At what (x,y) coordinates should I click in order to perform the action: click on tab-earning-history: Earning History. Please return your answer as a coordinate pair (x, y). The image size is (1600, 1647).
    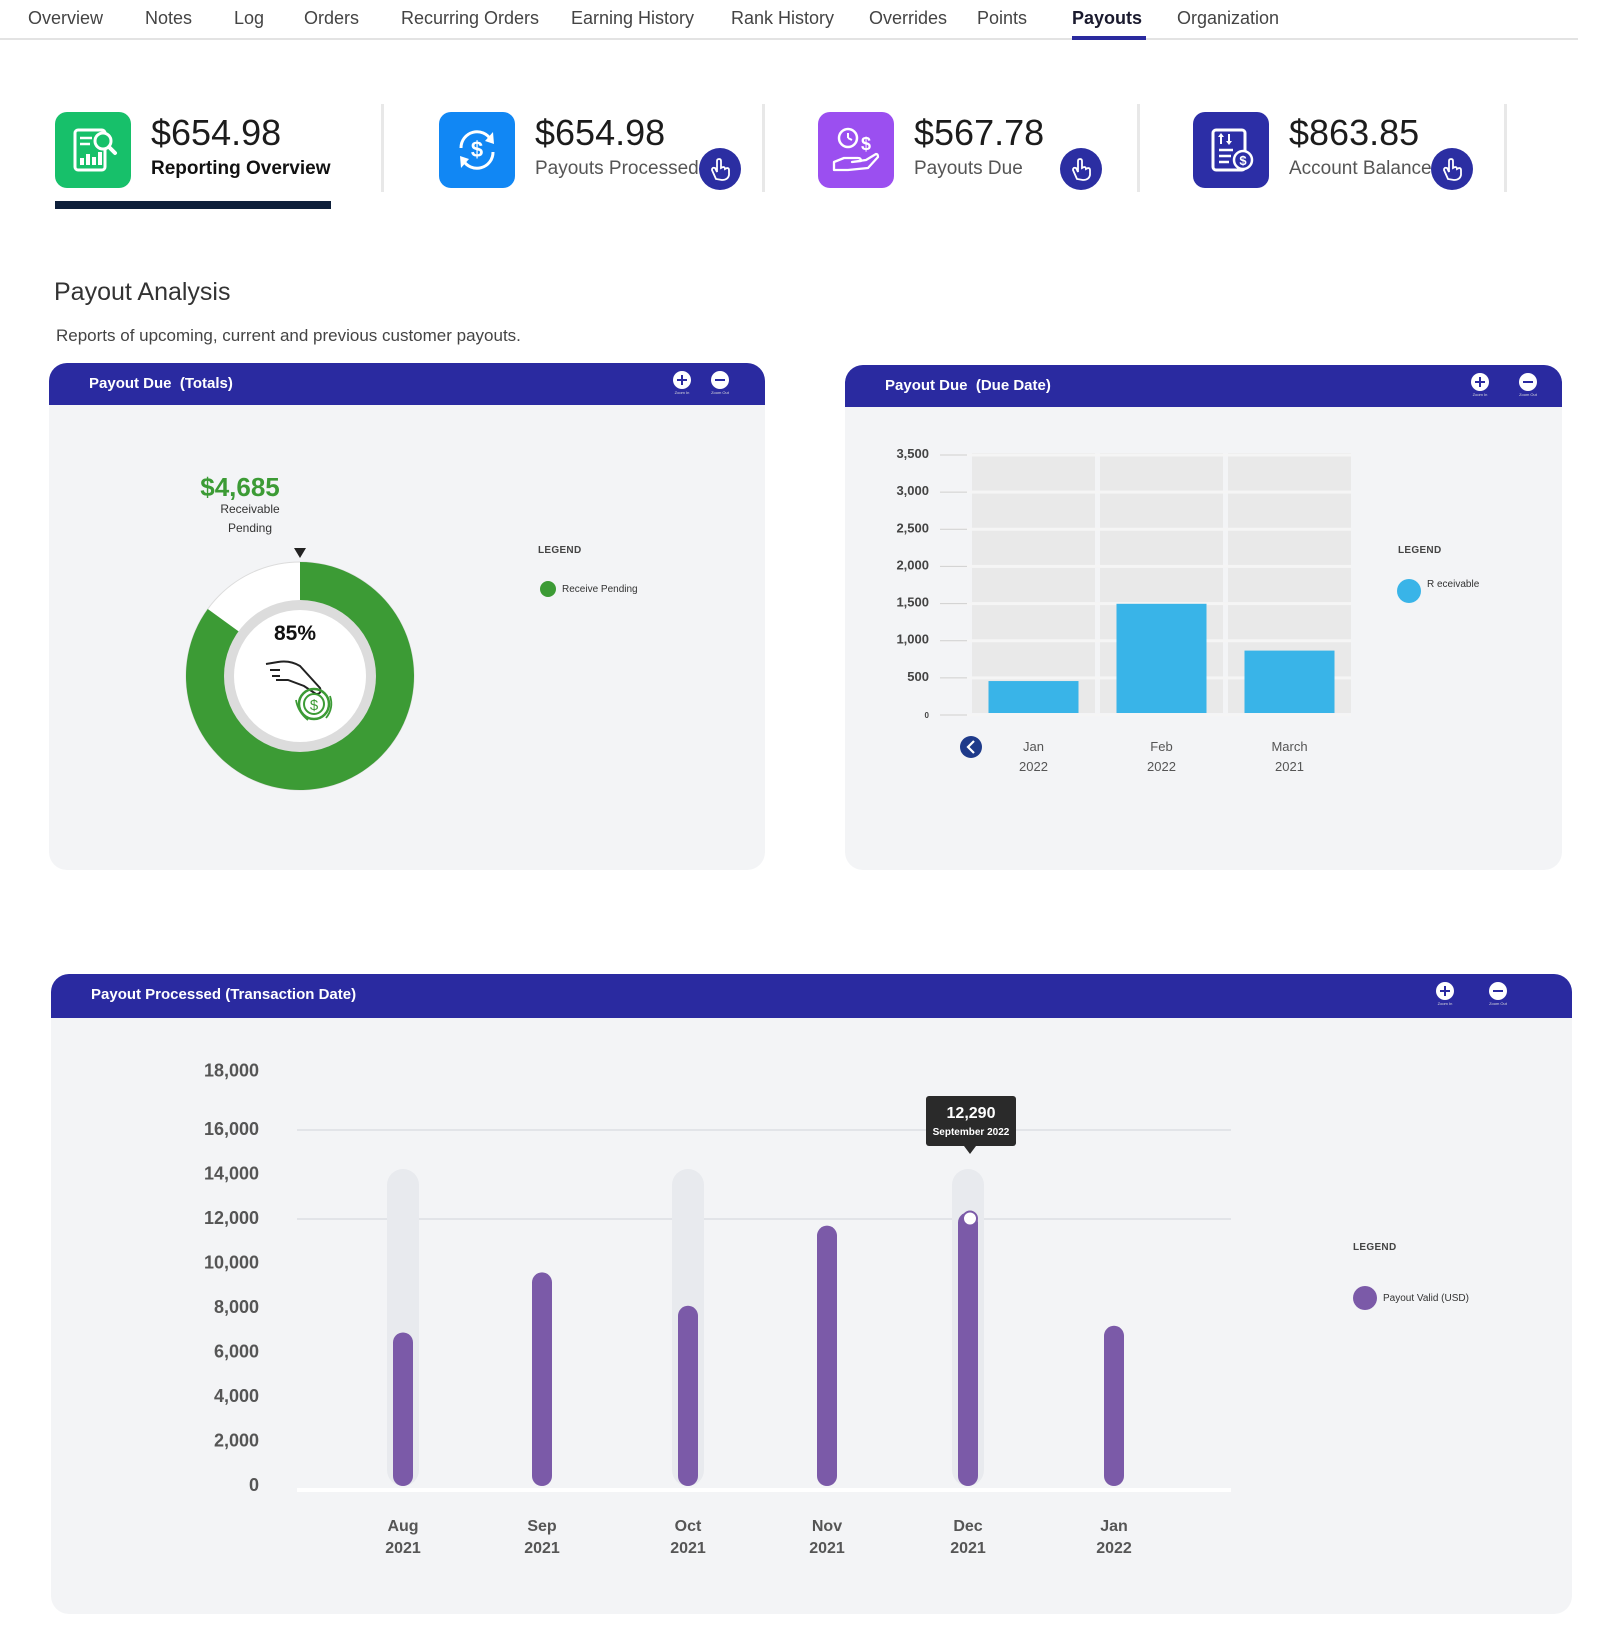
    Looking at the image, I should click on (633, 18).